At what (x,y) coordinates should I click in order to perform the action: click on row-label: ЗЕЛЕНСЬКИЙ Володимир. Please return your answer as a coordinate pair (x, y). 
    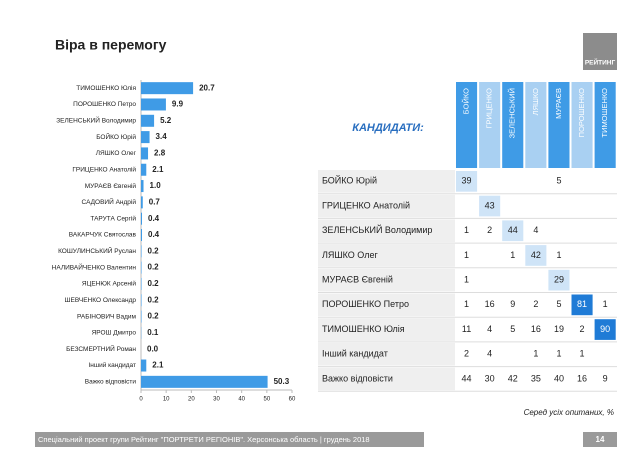
    Looking at the image, I should click on (377, 229).